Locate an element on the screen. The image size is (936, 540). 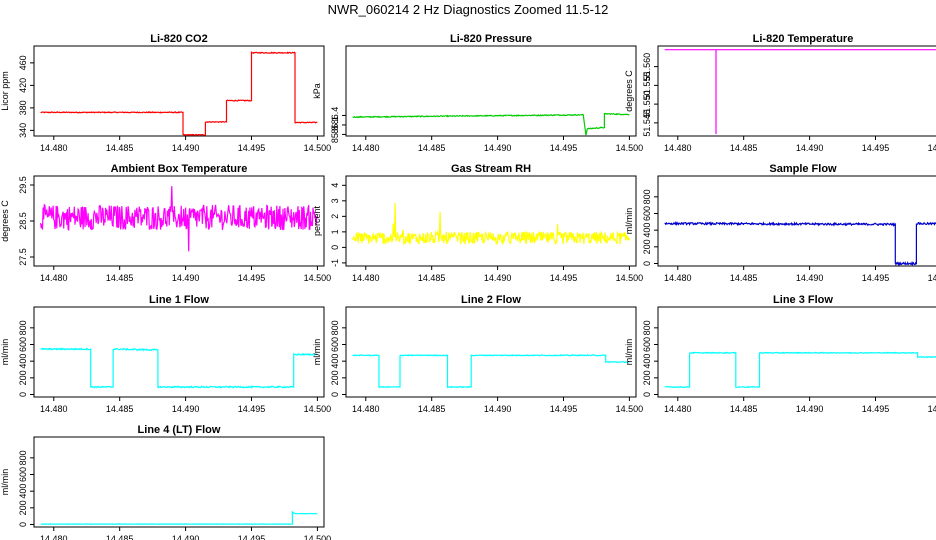
y-axis-label: Licor ppm is located at coordinates (5, 91).